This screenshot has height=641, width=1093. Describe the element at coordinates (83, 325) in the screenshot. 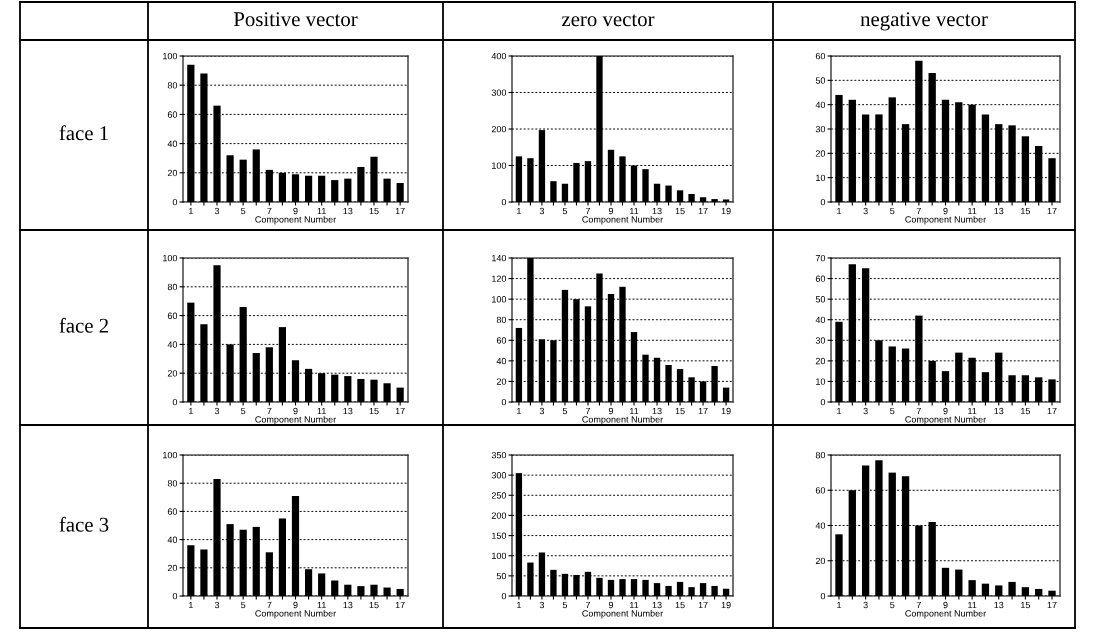

I see `text: face 2` at that location.